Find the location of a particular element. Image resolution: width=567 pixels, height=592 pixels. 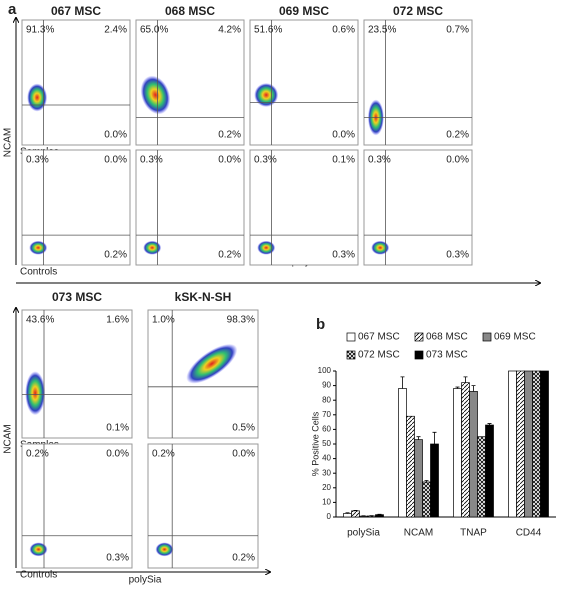

y-tick-label: 50 is located at coordinates (326, 443).